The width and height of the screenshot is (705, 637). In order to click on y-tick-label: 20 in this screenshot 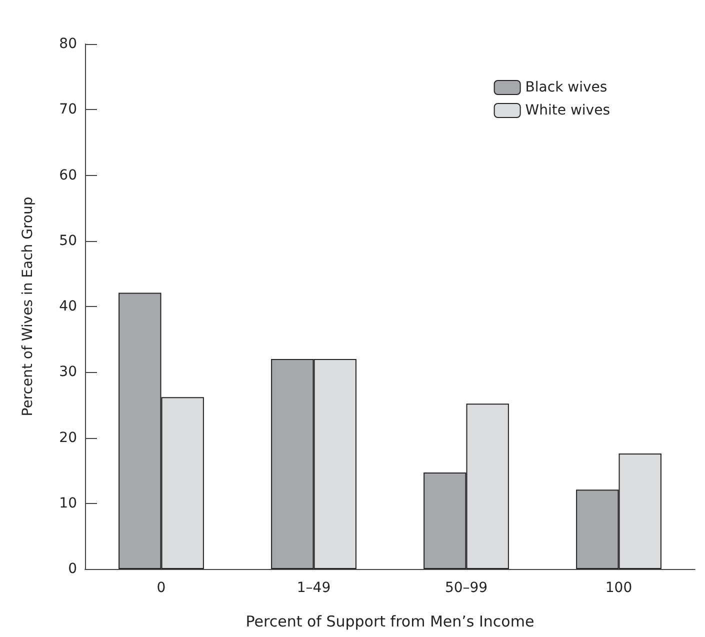, I will do `click(68, 438)`.